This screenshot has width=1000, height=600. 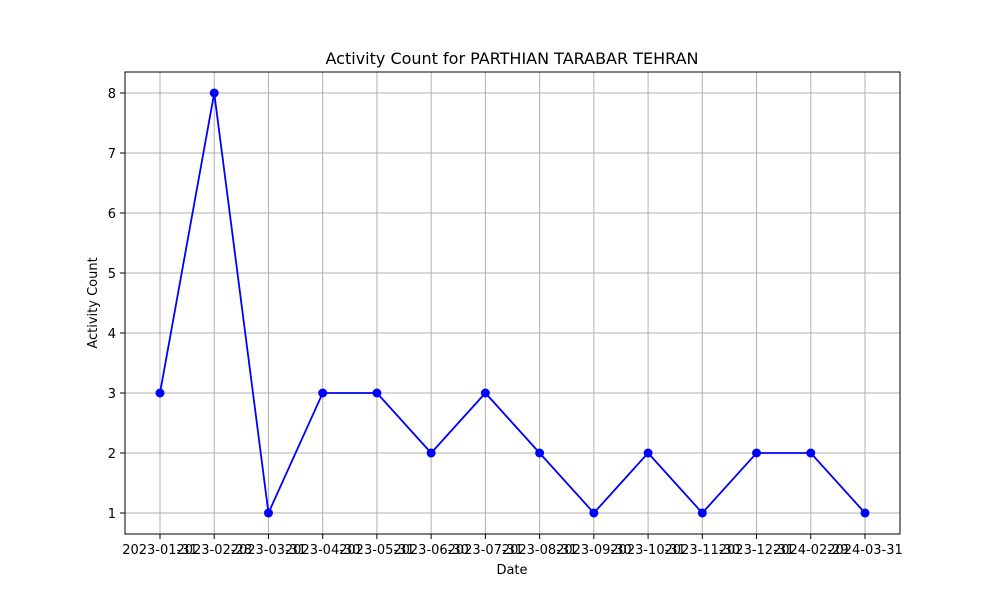 I want to click on x-tick-label: 2023-12-31, so click(x=757, y=550).